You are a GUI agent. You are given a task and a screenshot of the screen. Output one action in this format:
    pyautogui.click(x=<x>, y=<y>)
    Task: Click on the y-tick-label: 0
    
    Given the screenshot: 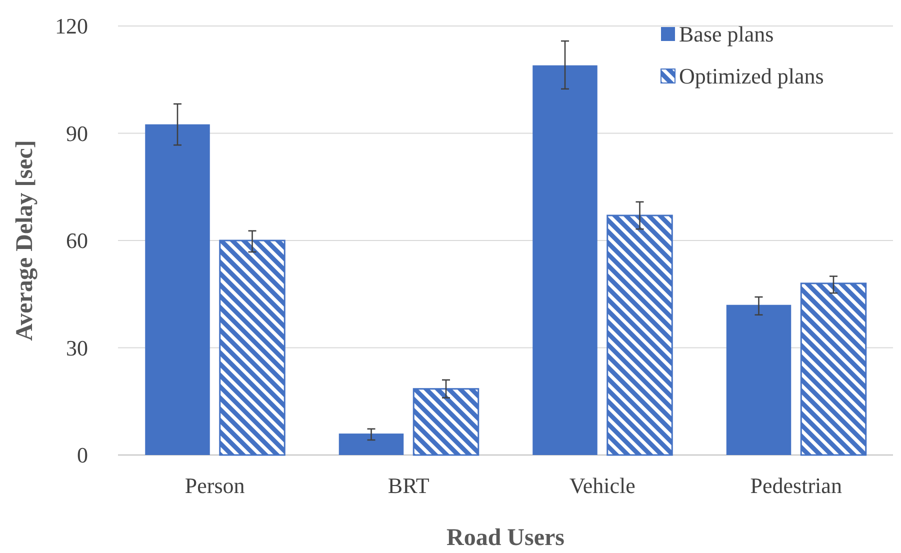 What is the action you would take?
    pyautogui.click(x=82, y=455)
    